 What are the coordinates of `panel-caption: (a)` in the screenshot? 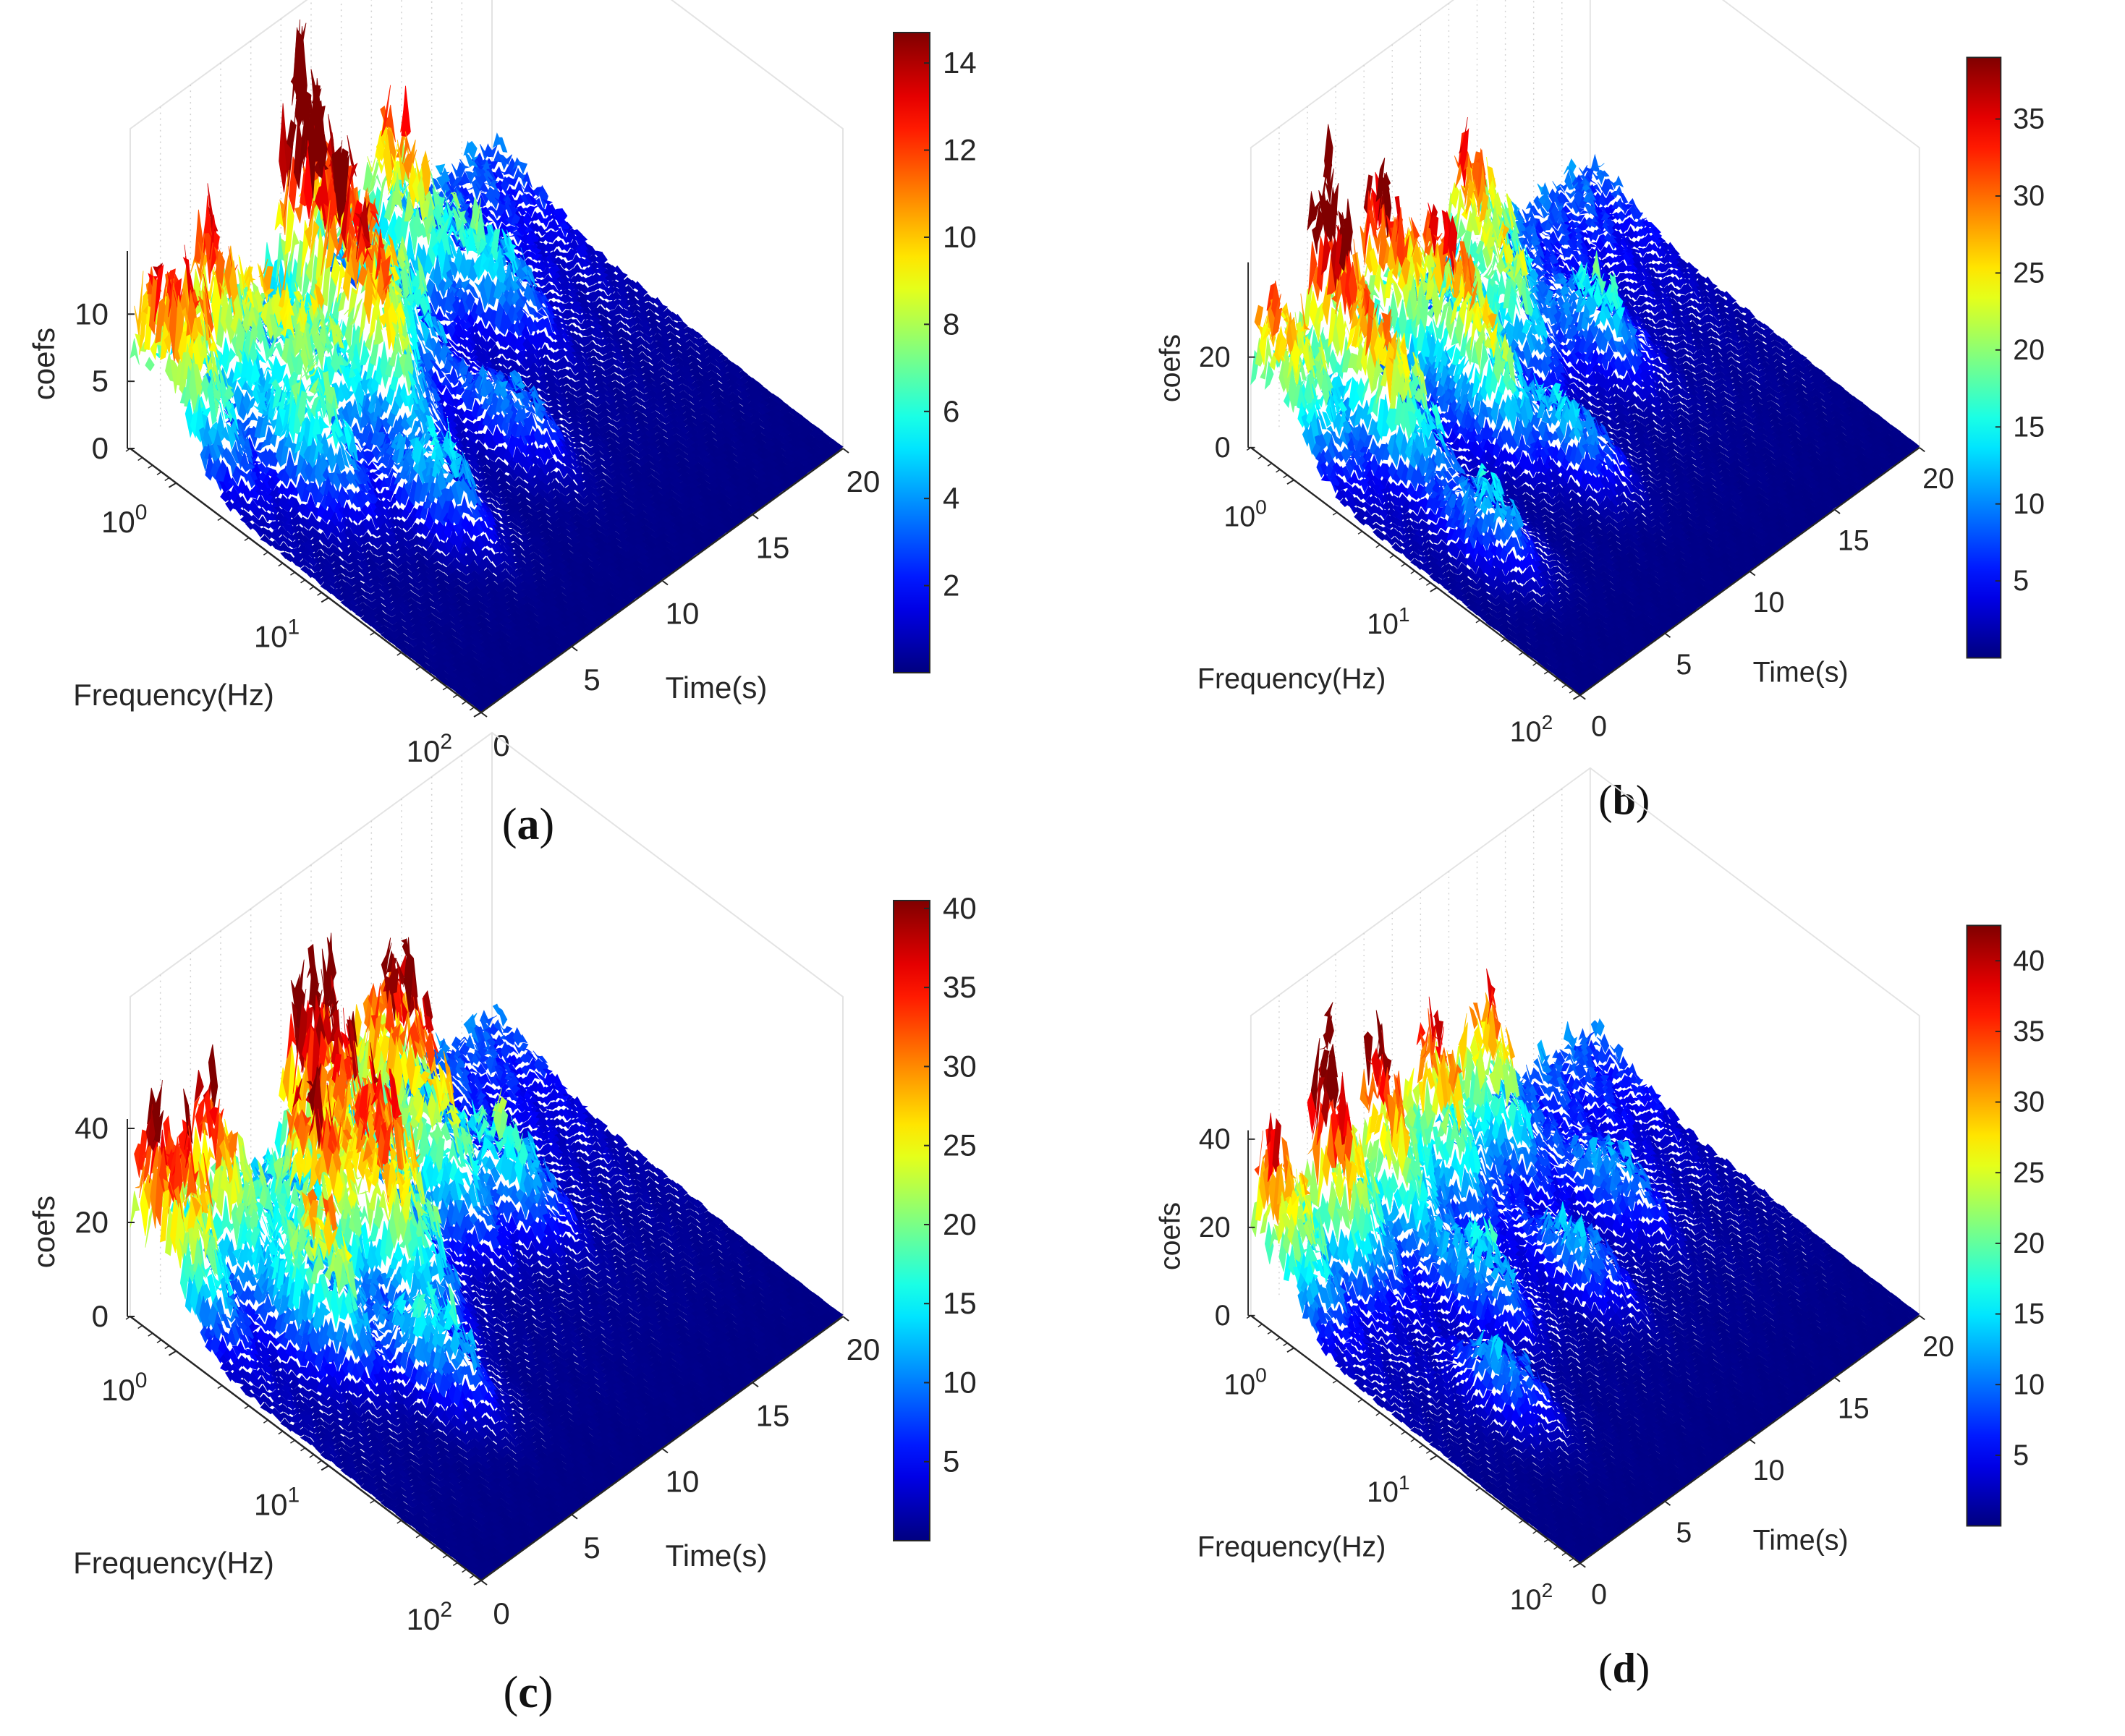 It's located at (528, 825).